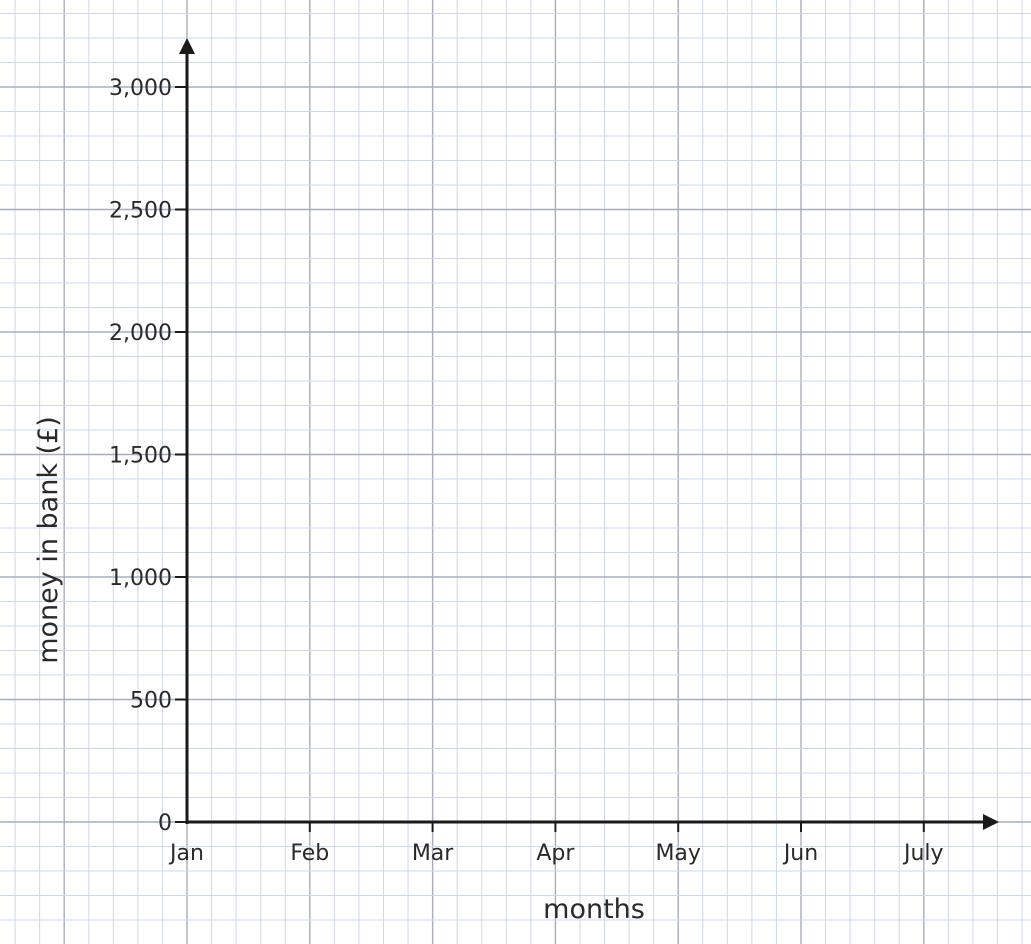  I want to click on y-tick-label: 0, so click(165, 823).